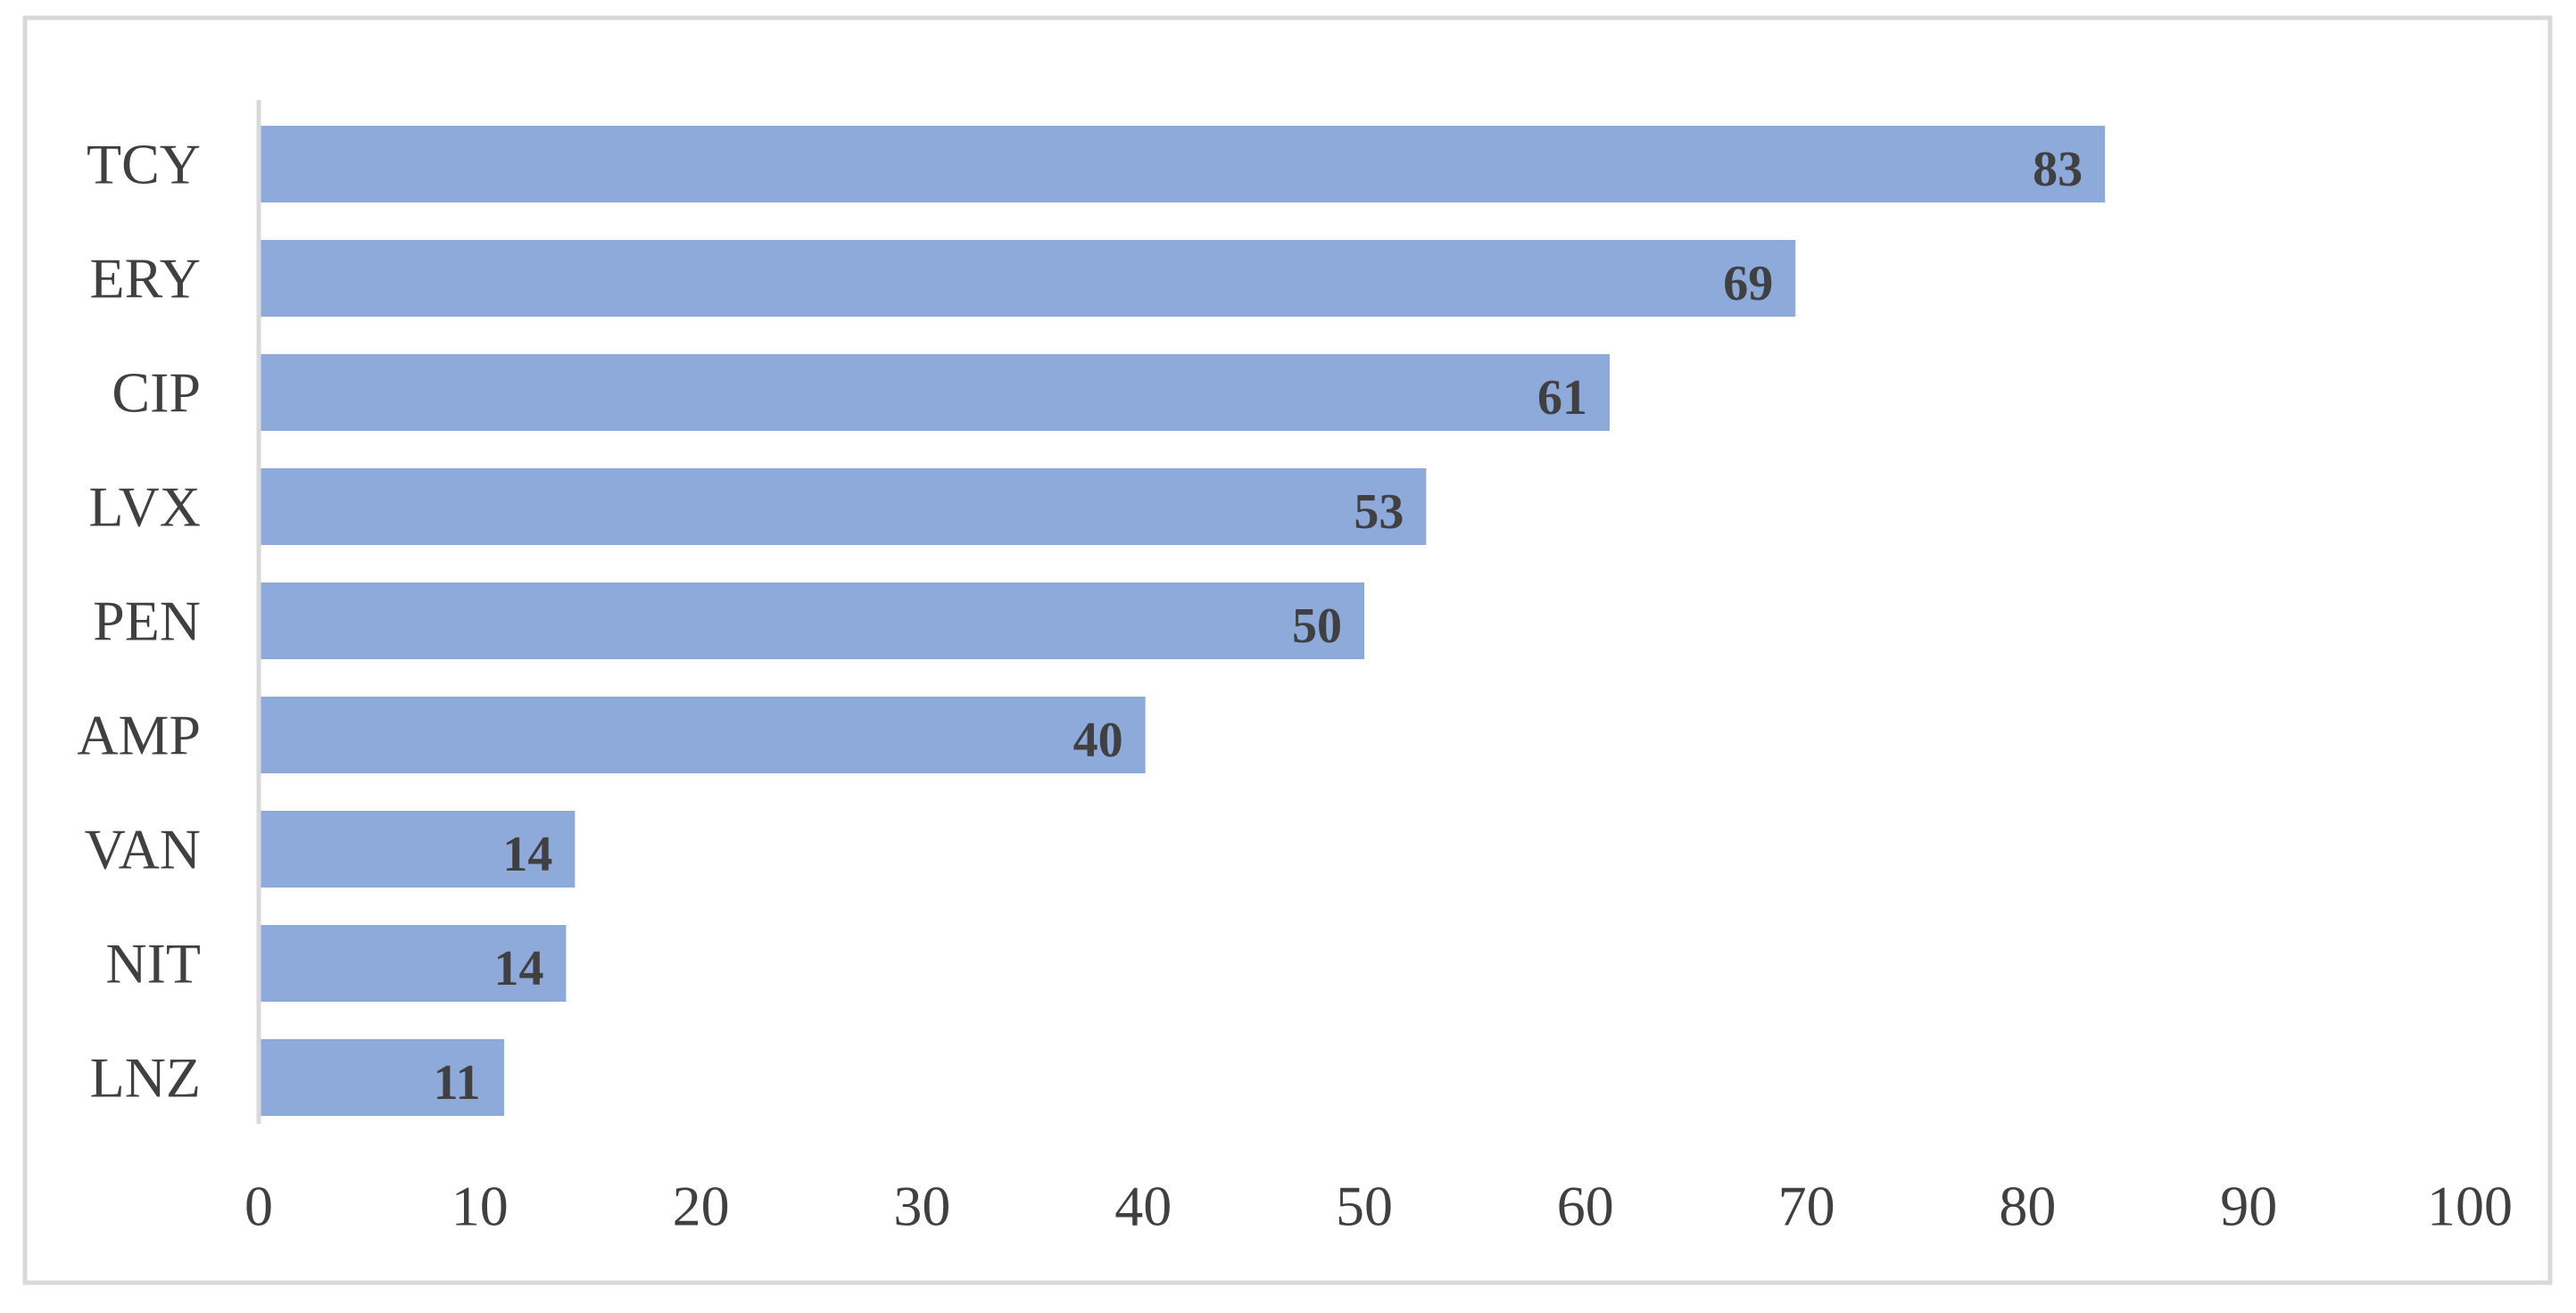 Image resolution: width=2576 pixels, height=1313 pixels. Describe the element at coordinates (480, 1207) in the screenshot. I see `x-tick-label-10: 10` at that location.